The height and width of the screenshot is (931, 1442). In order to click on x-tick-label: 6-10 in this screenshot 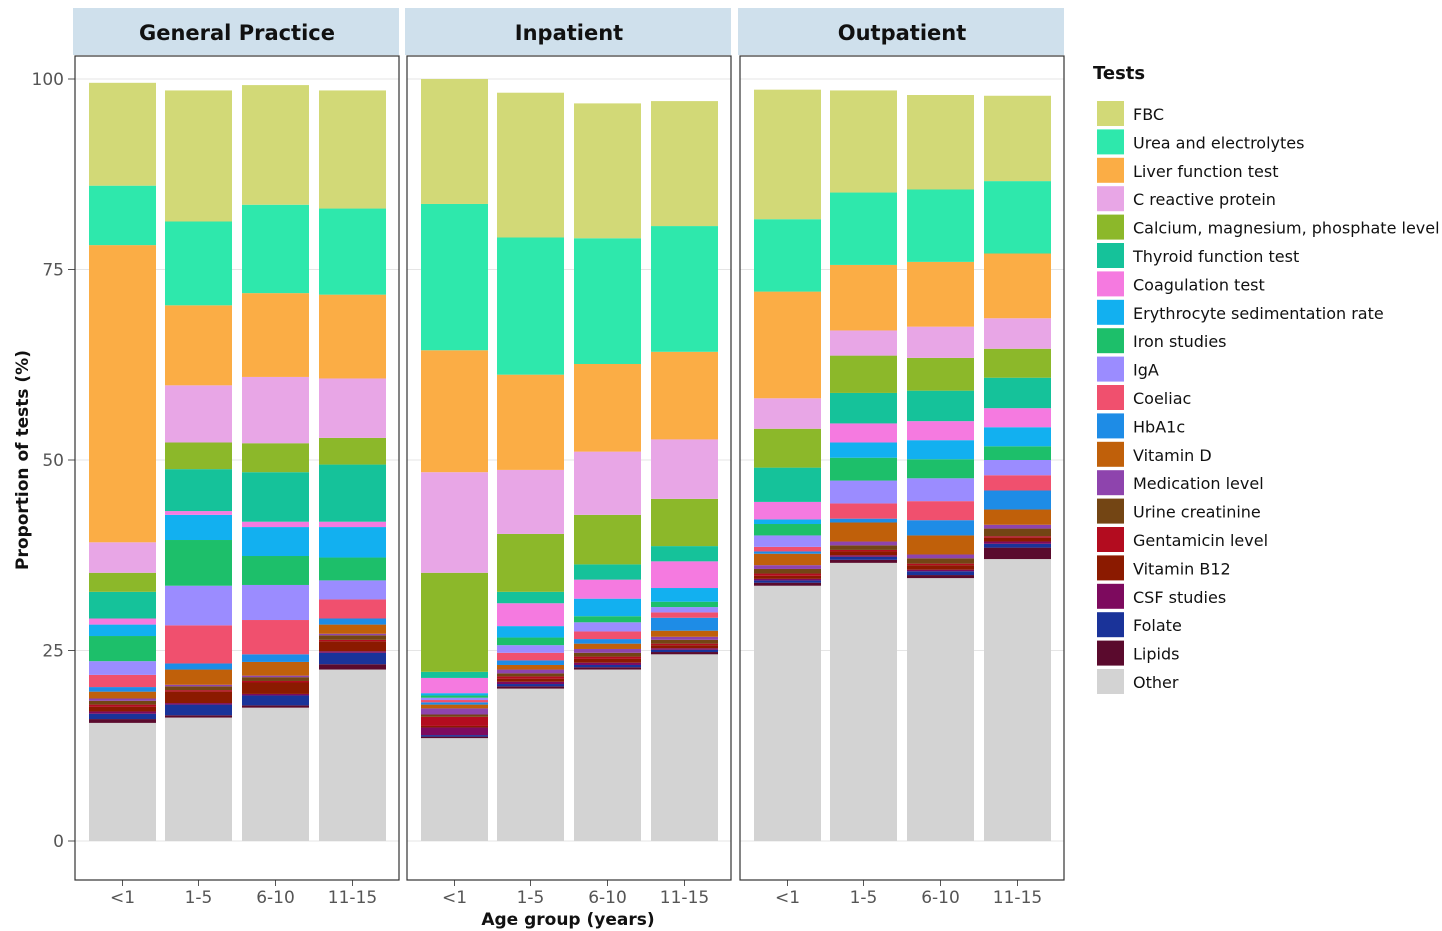, I will do `click(940, 898)`.